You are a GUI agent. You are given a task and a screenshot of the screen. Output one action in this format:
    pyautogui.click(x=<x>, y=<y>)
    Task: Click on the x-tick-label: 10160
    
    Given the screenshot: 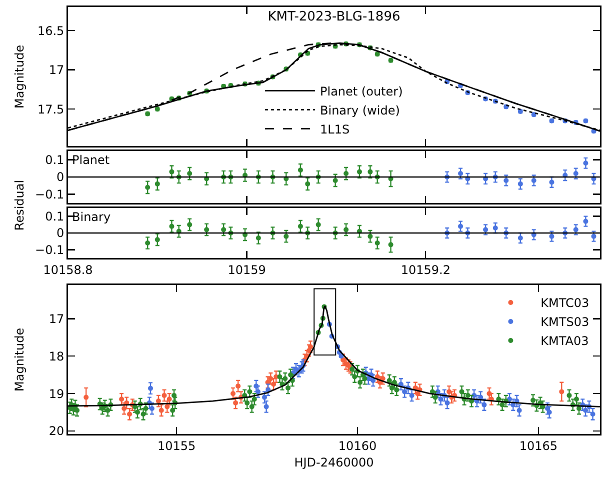 What is the action you would take?
    pyautogui.click(x=357, y=445)
    